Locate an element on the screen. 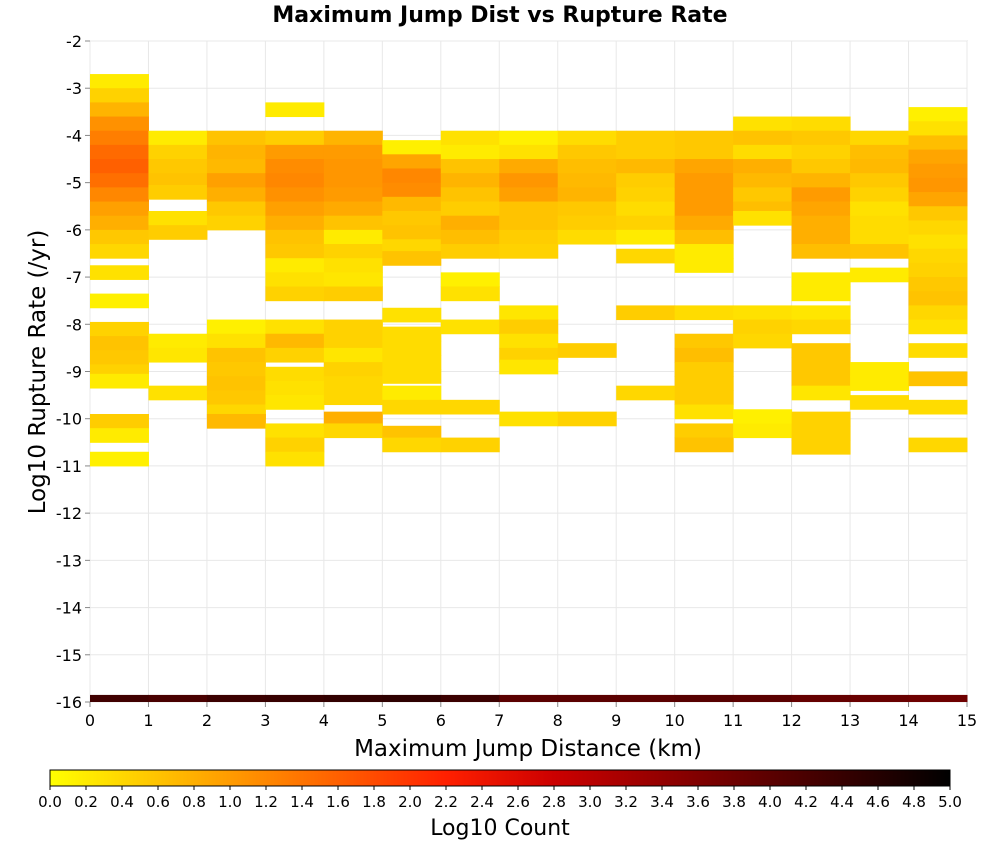  colorbar-tick-label: 1.2 is located at coordinates (266, 802).